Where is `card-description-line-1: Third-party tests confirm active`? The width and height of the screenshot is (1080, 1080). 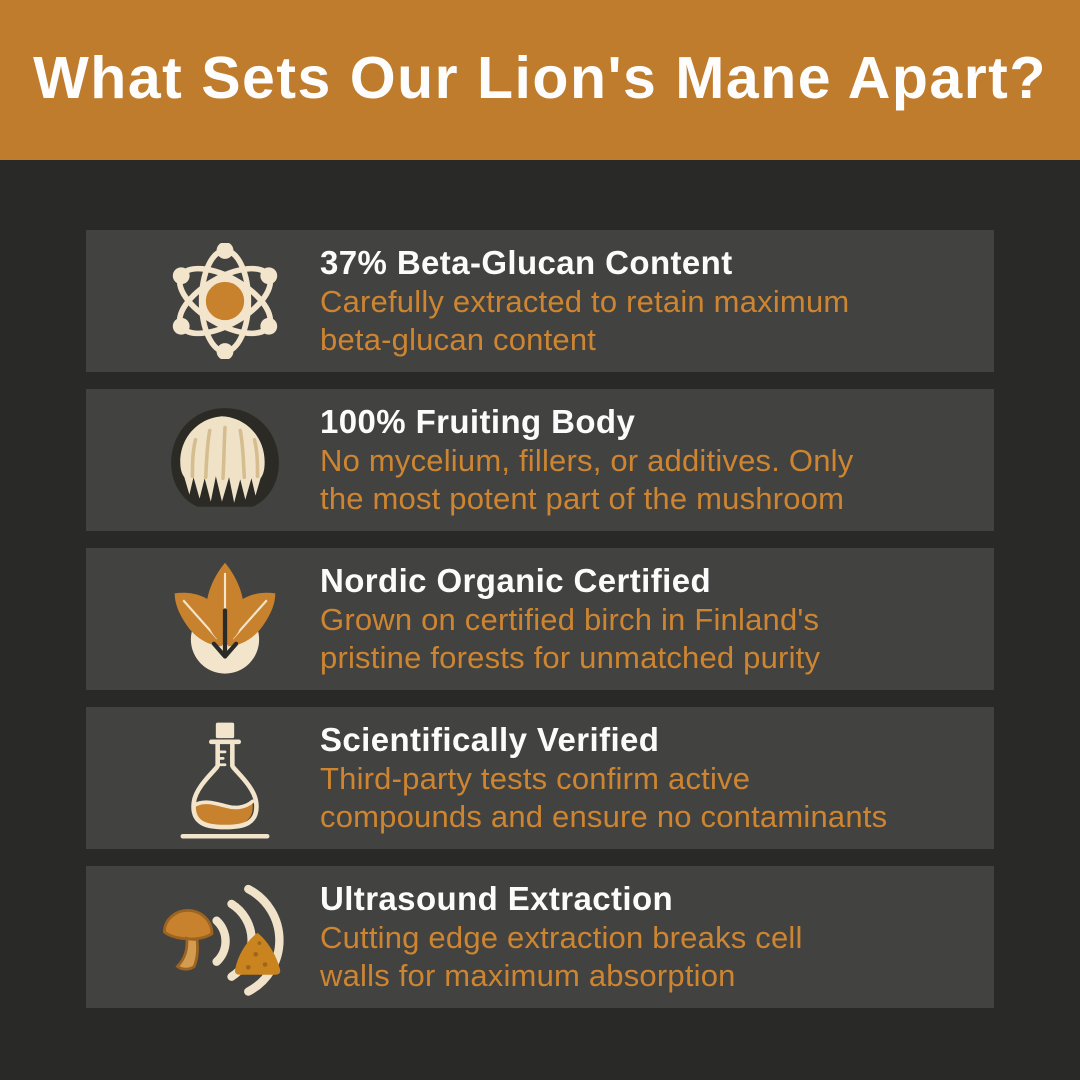
card-description-line-1: Third-party tests confirm active is located at coordinates (535, 778).